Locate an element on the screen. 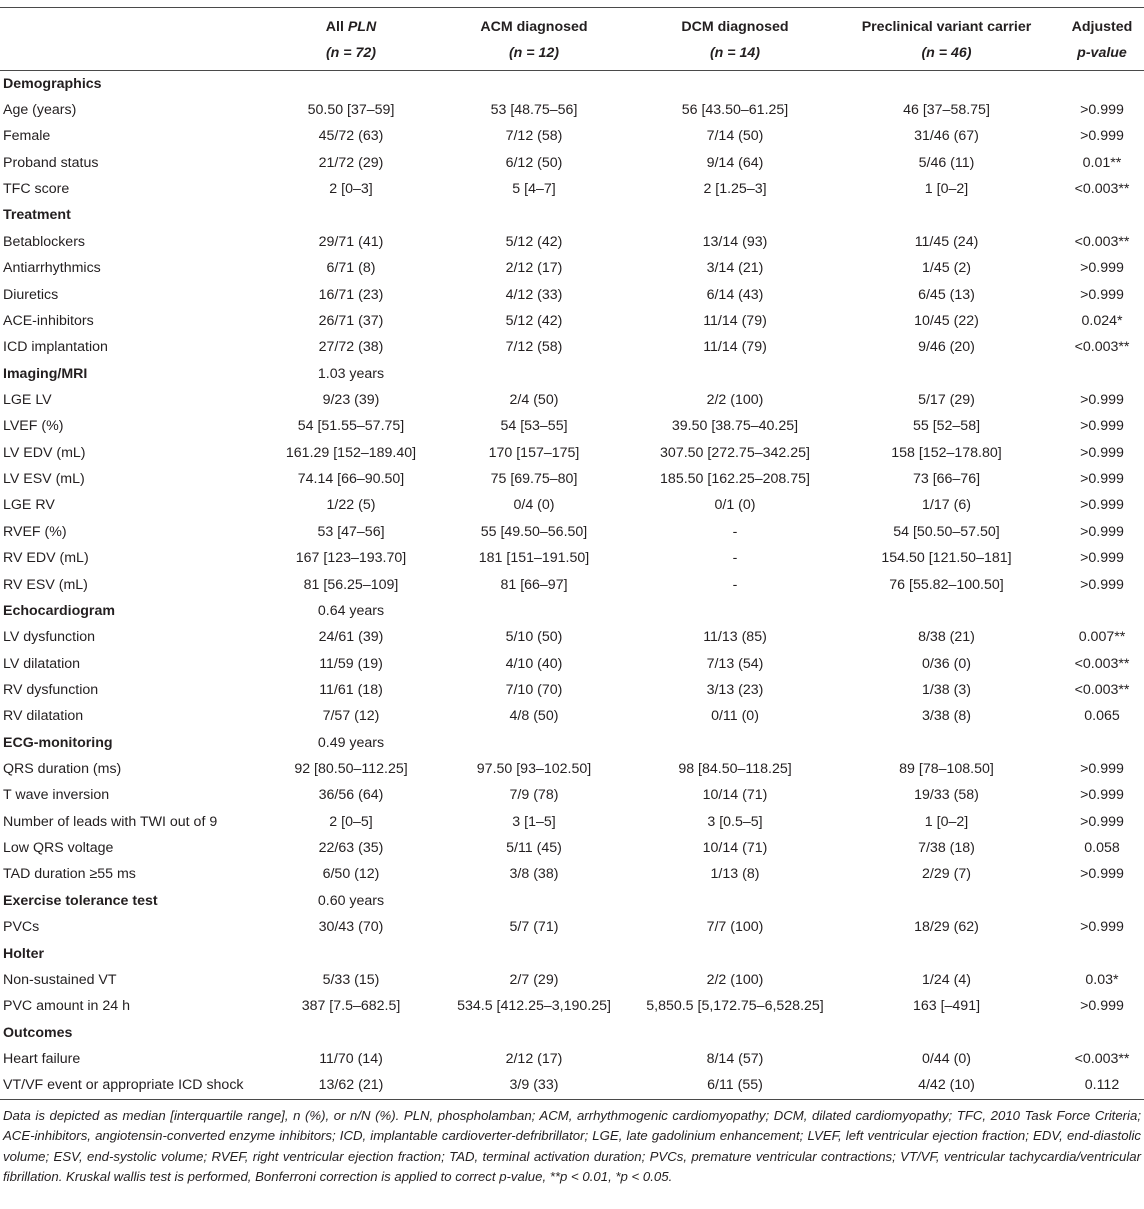 This screenshot has height=1209, width=1144. row-label: ICD implantation is located at coordinates (55, 347).